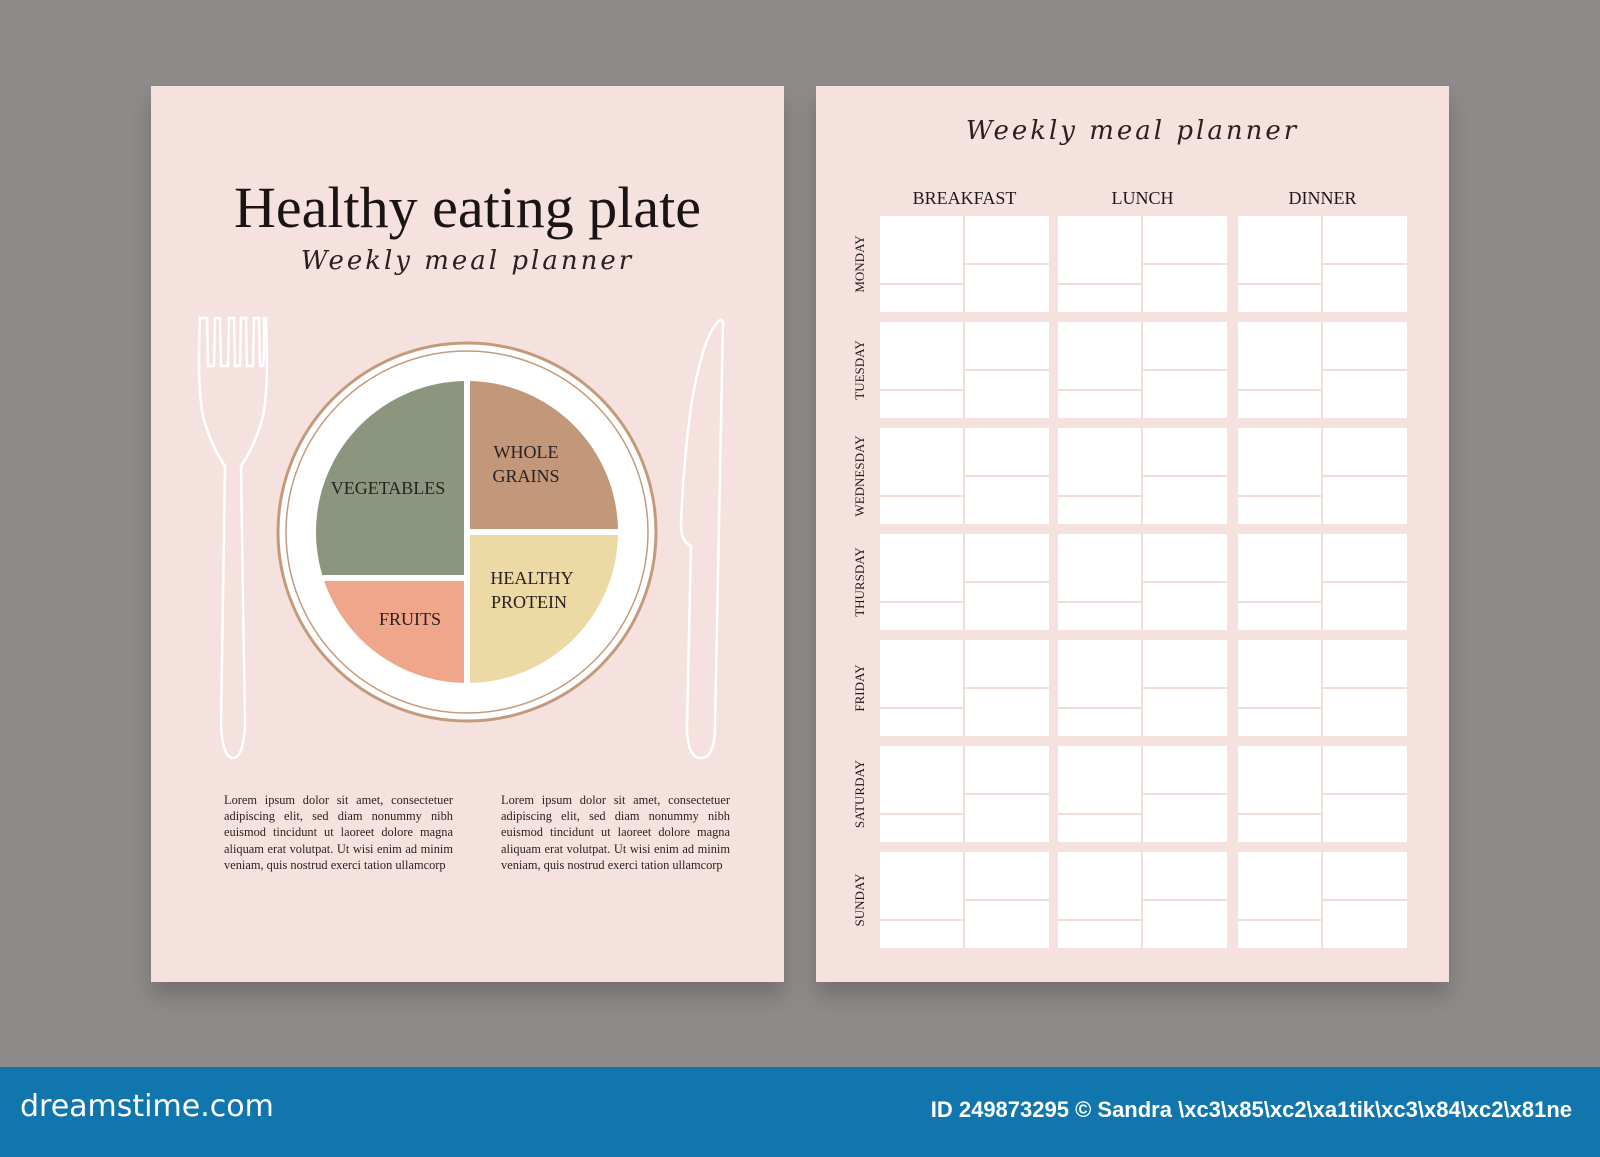  I want to click on day-label-text: THURSDAY, so click(859, 582).